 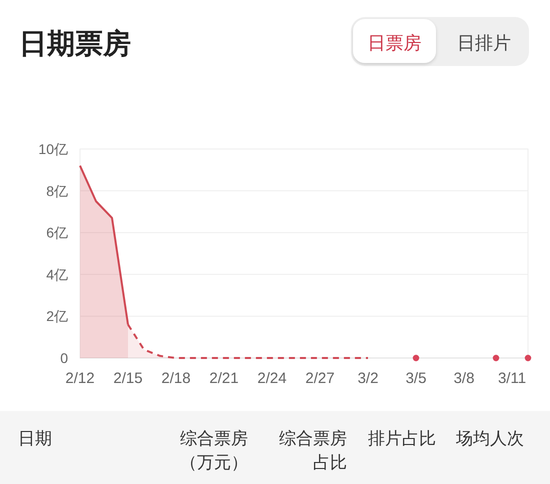 I want to click on x-tick-label: 3/8, so click(x=464, y=378).